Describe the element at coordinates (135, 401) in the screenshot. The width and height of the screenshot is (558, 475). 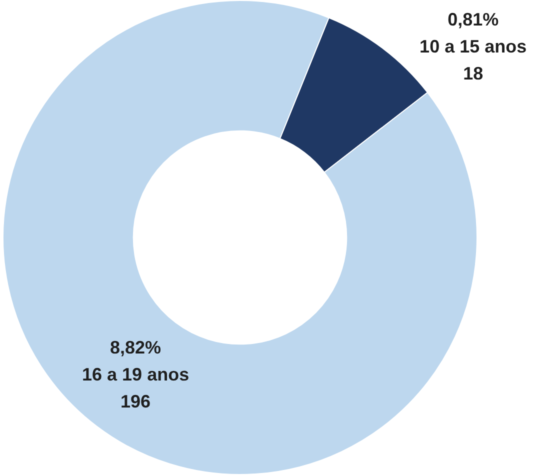
I see `data-label: 196` at that location.